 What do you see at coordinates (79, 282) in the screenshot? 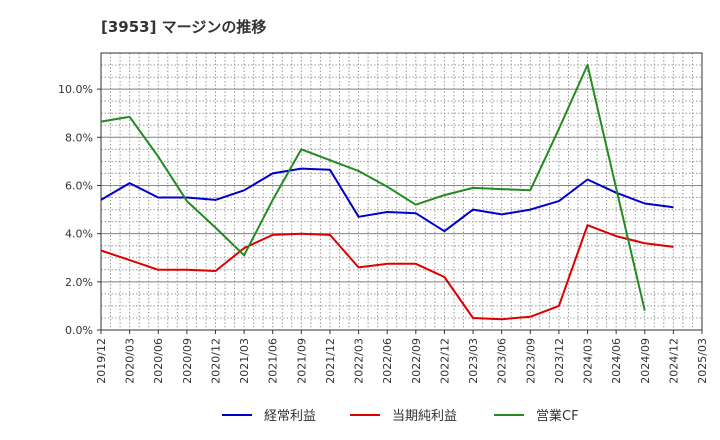
I see `y-tick-label: 2.0%` at bounding box center [79, 282].